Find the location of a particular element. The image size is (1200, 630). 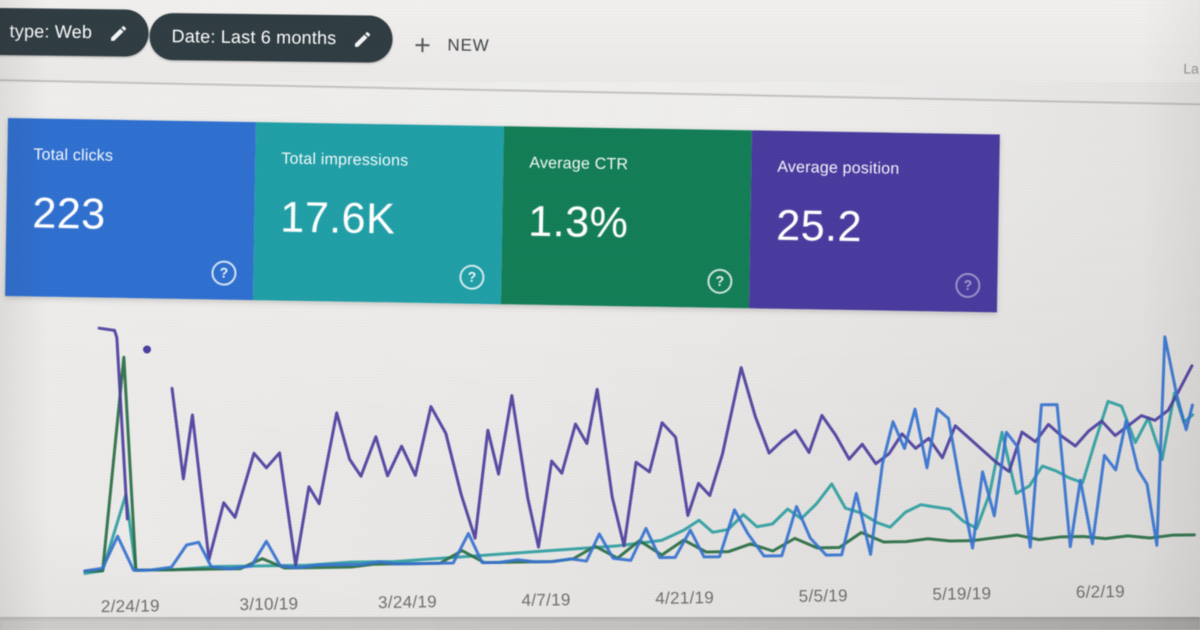

metric-card-average-ctr: Average CTR 1.3% ? is located at coordinates (626, 217).